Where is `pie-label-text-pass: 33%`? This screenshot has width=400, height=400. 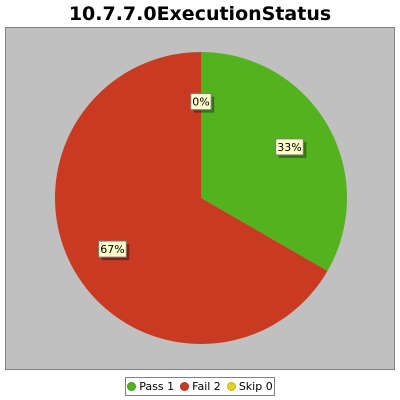 pie-label-text-pass: 33% is located at coordinates (289, 147).